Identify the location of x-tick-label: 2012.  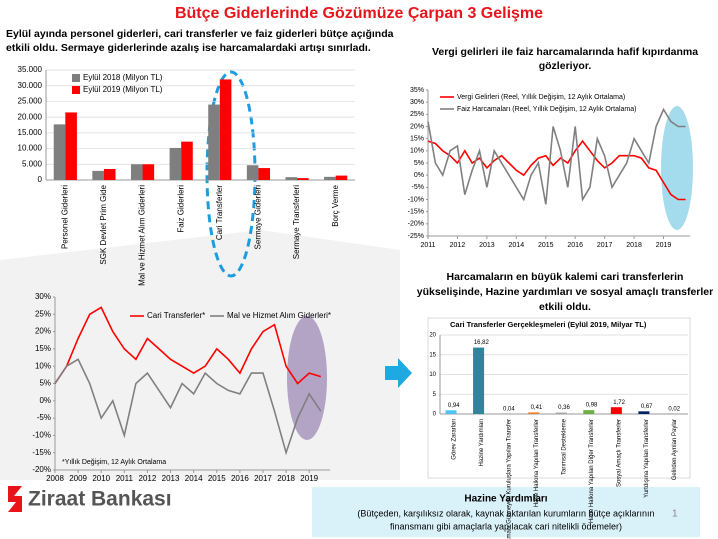
(458, 245).